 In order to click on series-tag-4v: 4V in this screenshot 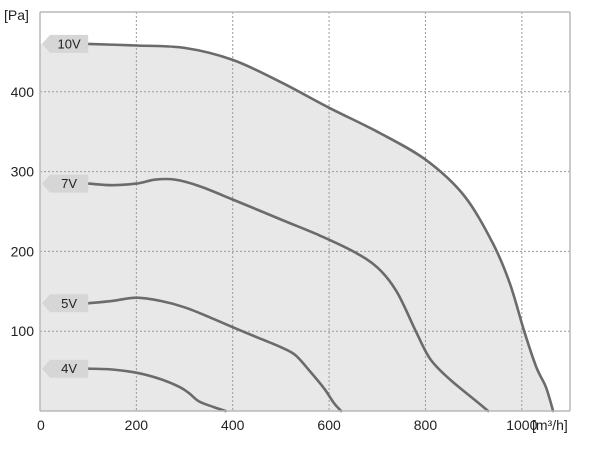, I will do `click(65, 368)`.